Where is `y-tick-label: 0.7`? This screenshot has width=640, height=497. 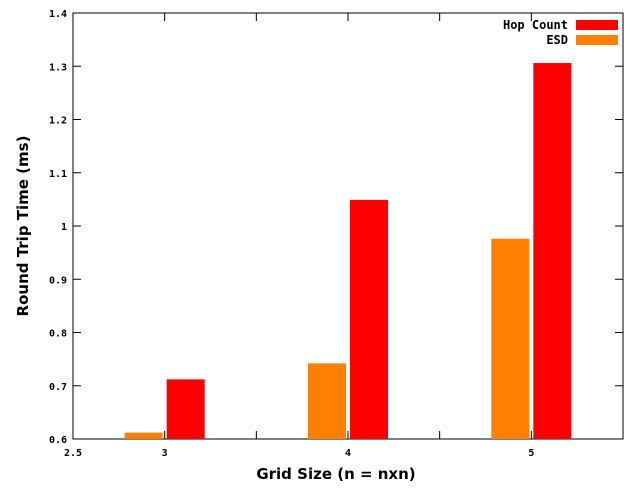 y-tick-label: 0.7 is located at coordinates (58, 387).